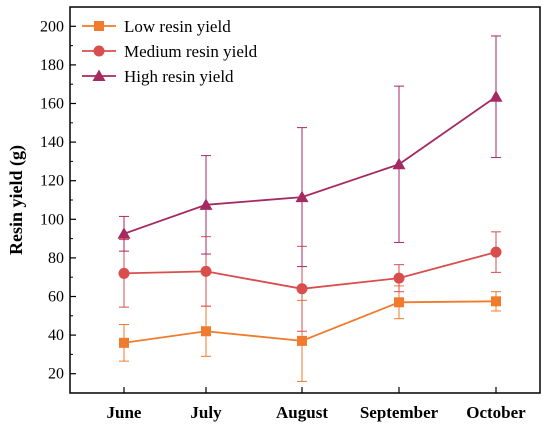 This screenshot has height=429, width=550. What do you see at coordinates (52, 142) in the screenshot?
I see `y-tick-label: 140` at bounding box center [52, 142].